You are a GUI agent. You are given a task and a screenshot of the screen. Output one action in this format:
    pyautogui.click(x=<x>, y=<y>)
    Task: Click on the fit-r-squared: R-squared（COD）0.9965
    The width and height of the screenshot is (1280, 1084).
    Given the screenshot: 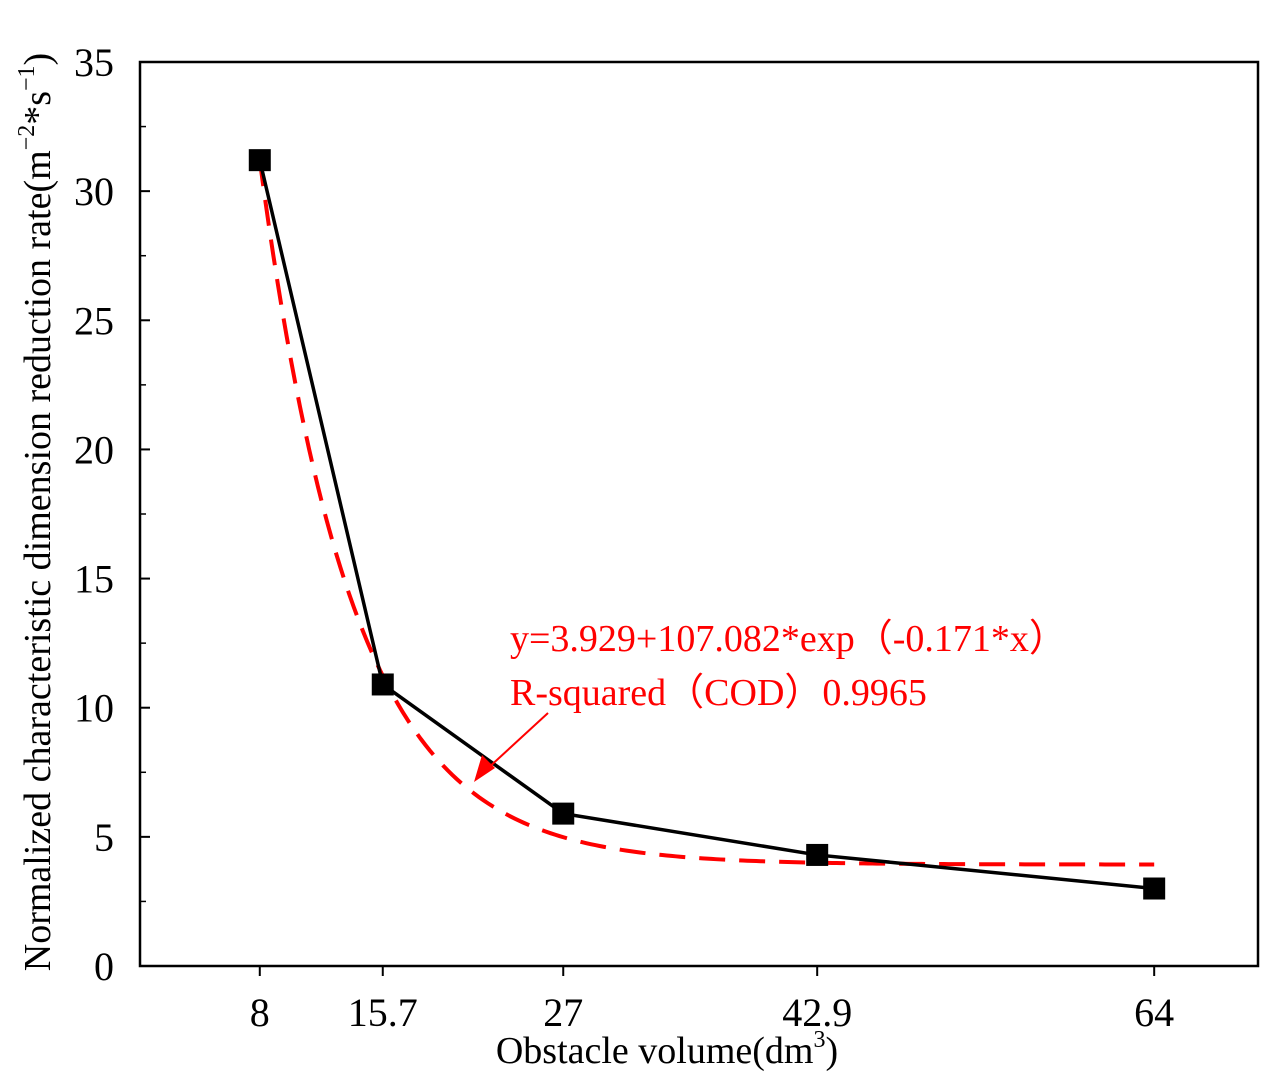 What is the action you would take?
    pyautogui.click(x=718, y=693)
    